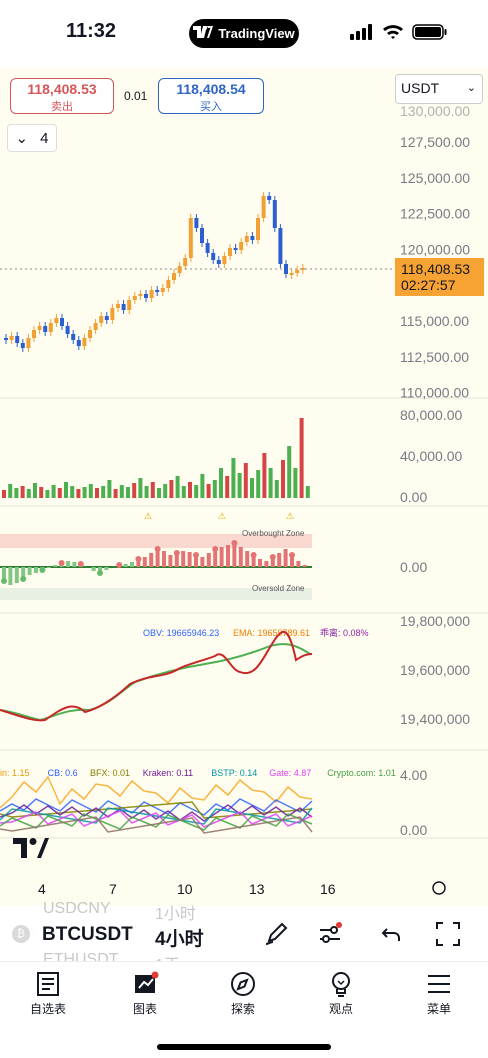 This screenshot has height=1058, width=488. Describe the element at coordinates (87, 934) in the screenshot. I see `symbol-picker: BTCUSDT` at that location.